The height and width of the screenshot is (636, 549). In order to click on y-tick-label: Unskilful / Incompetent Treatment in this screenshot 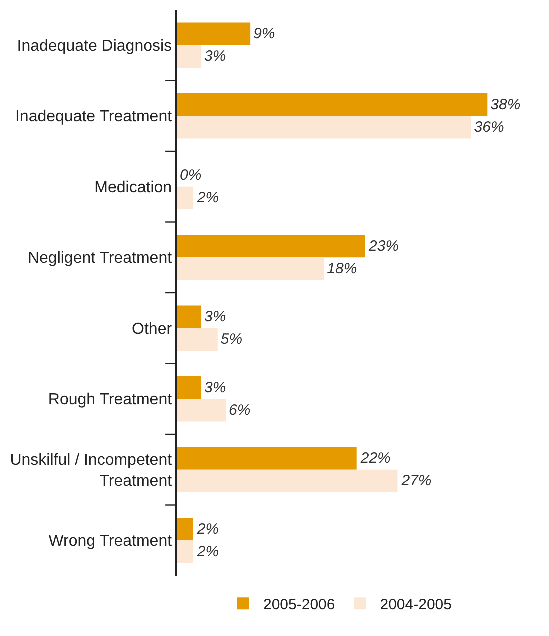, I will do `click(91, 471)`.